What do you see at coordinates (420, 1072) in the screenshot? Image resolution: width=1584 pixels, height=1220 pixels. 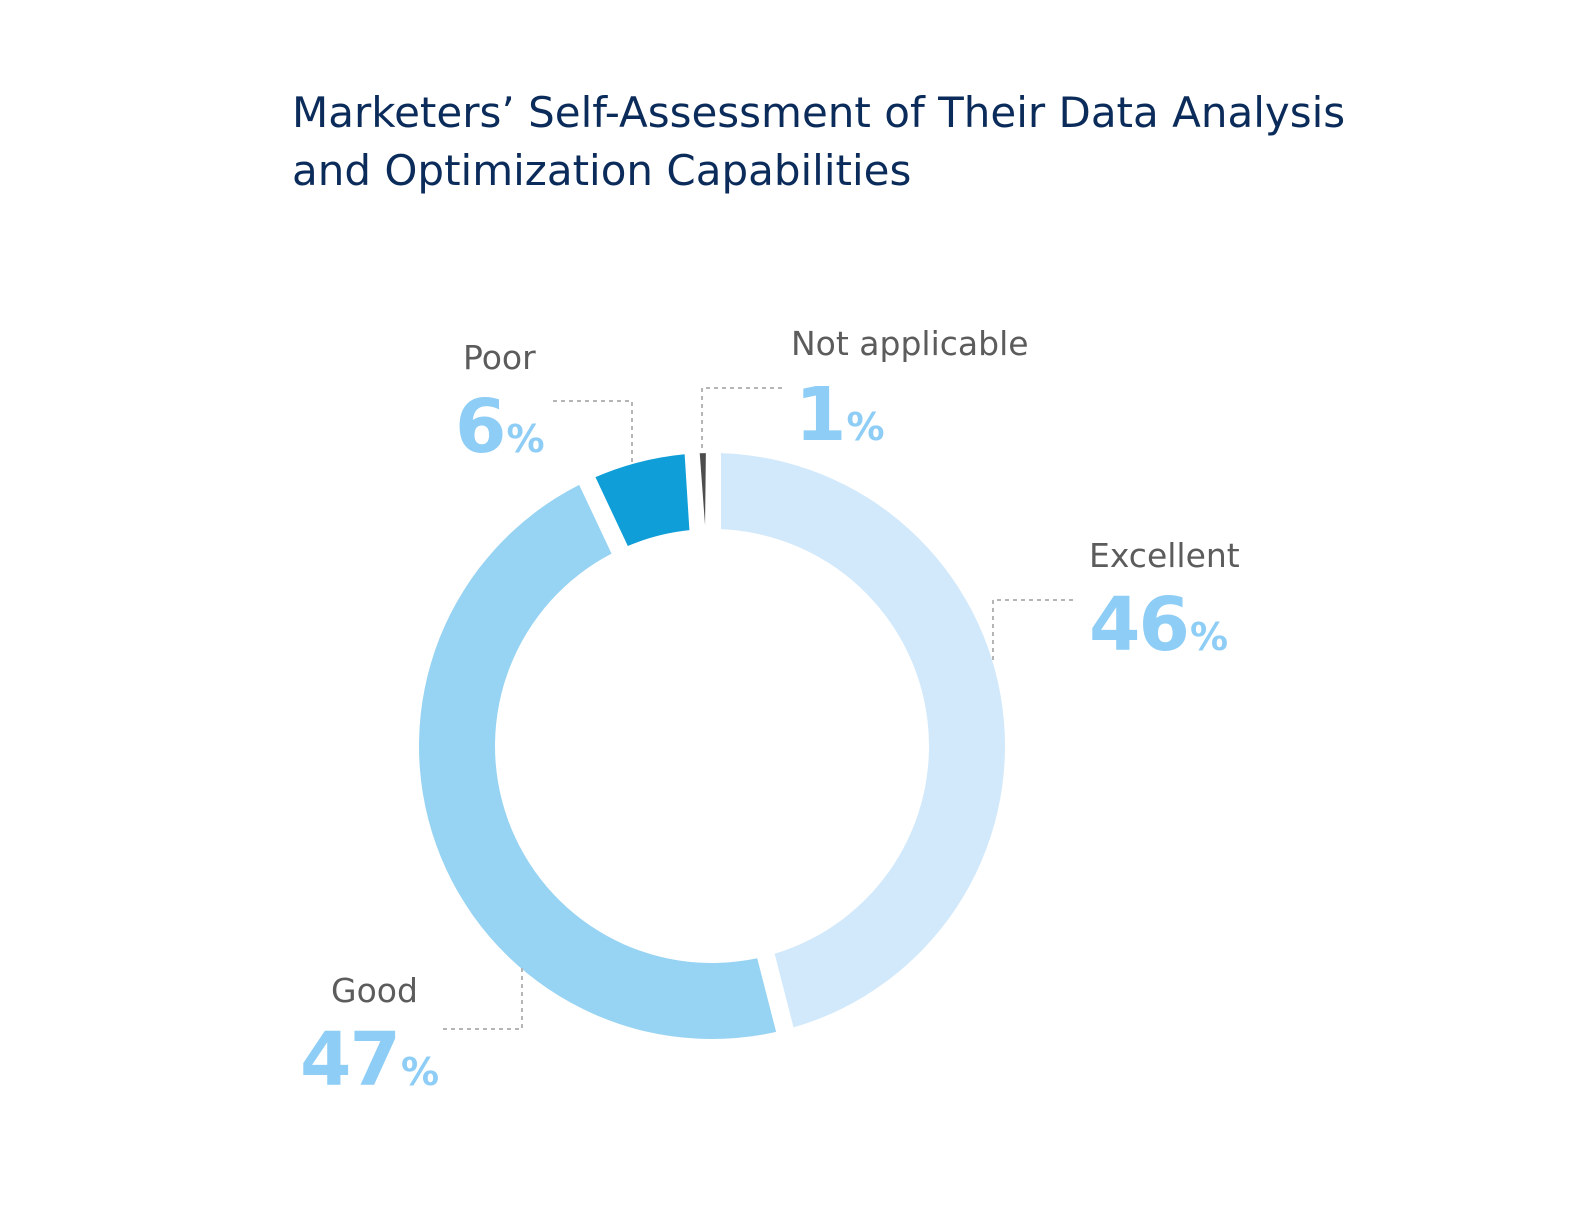 I see `percent-sign-good: %` at bounding box center [420, 1072].